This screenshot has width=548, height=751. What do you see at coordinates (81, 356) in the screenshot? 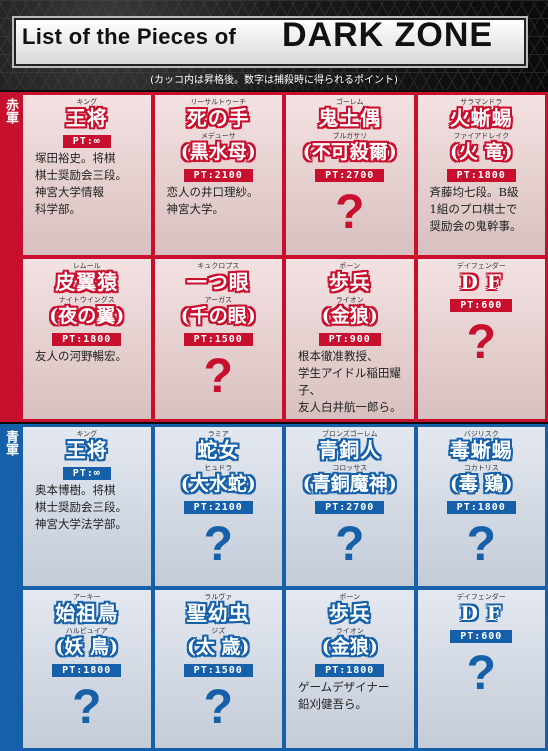
I see `description-line: 友人の河野暢宏。` at bounding box center [81, 356].